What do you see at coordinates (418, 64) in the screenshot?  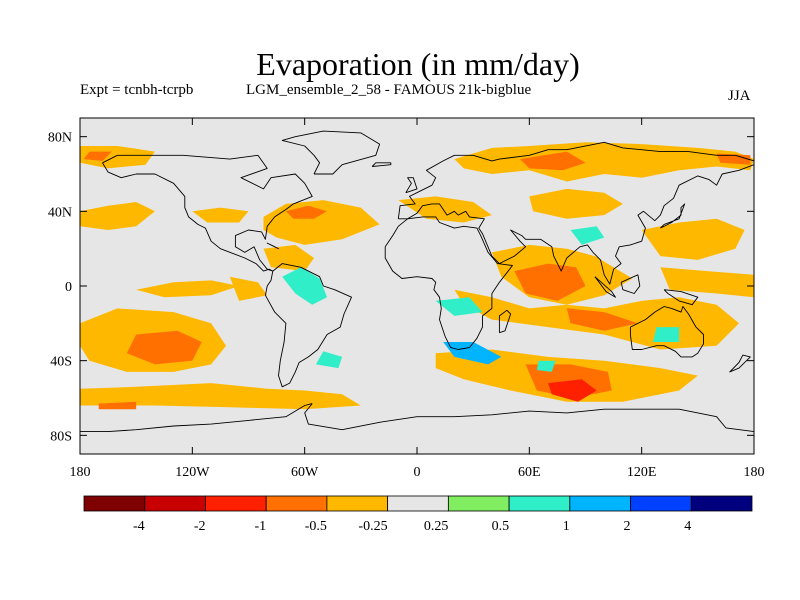 I see `figure-title: Evaporation (in mm/day)` at bounding box center [418, 64].